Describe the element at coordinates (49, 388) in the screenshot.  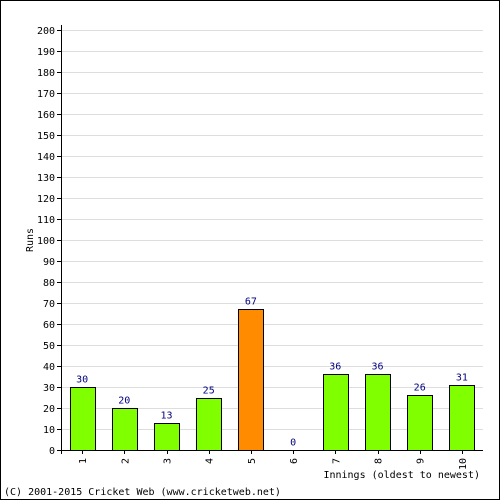
I see `y-tick-label: 30` at that location.